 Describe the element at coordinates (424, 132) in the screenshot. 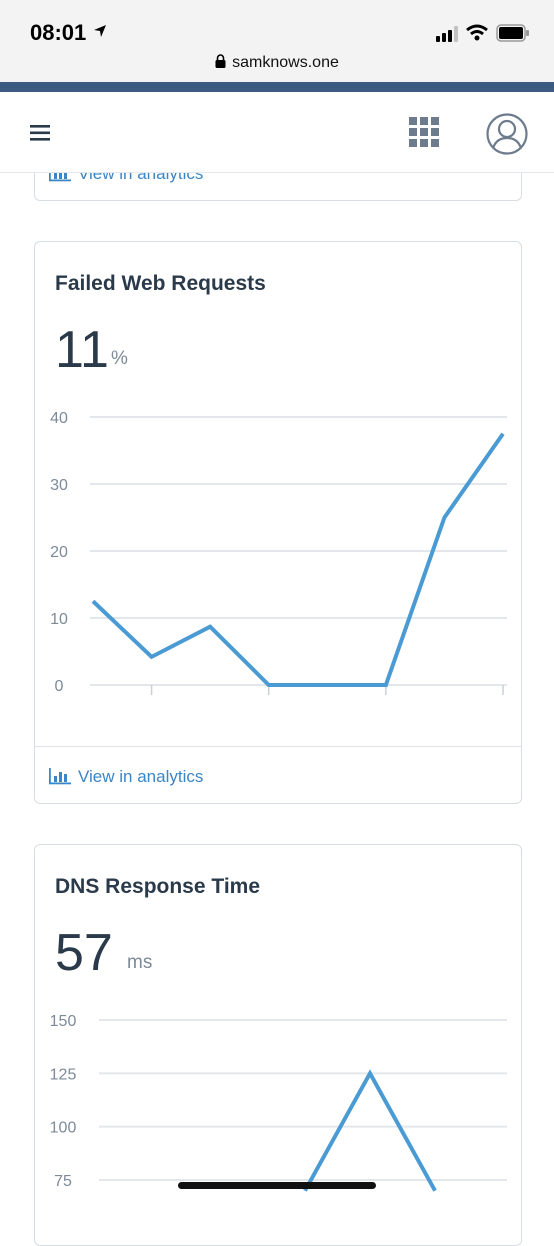

I see `grid-apps-icon` at that location.